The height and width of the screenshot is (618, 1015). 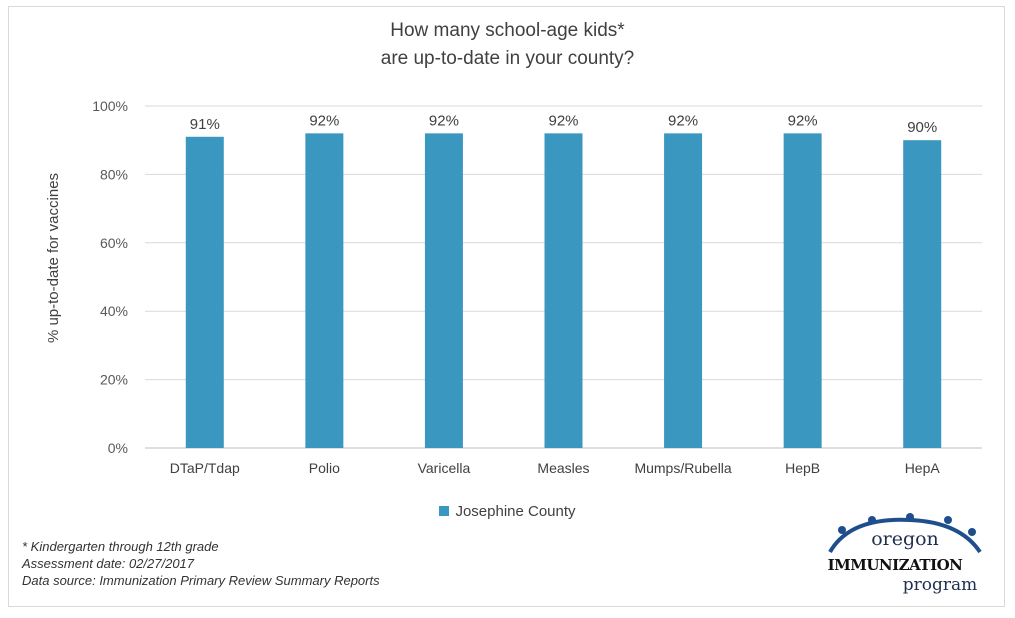 I want to click on y-tick-label: 100%, so click(x=110, y=106).